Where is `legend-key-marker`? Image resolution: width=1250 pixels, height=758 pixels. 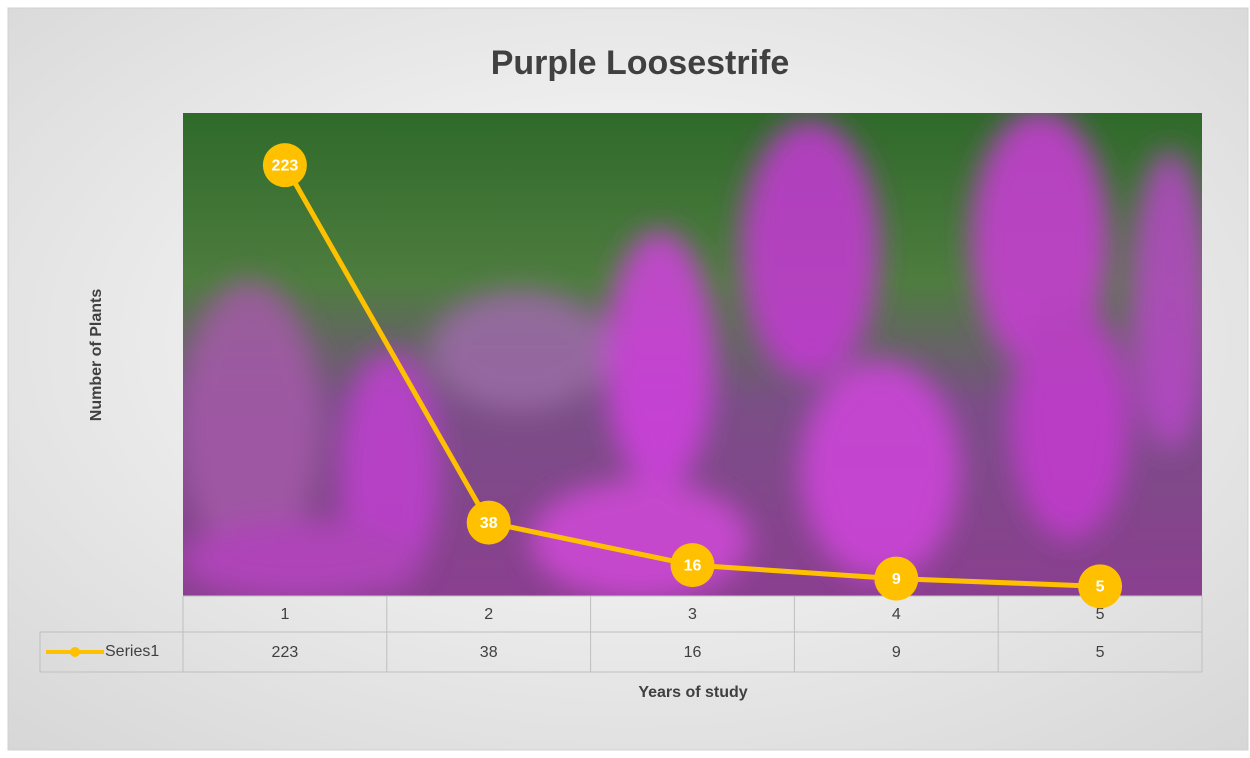 legend-key-marker is located at coordinates (75, 652).